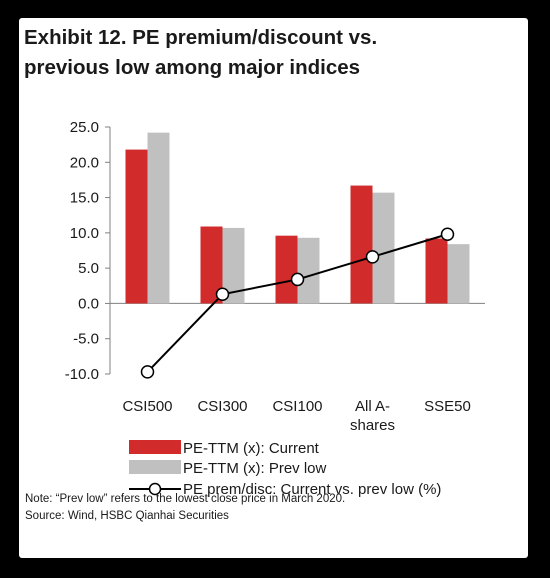  What do you see at coordinates (372, 406) in the screenshot?
I see `x-category-label: All A-` at bounding box center [372, 406].